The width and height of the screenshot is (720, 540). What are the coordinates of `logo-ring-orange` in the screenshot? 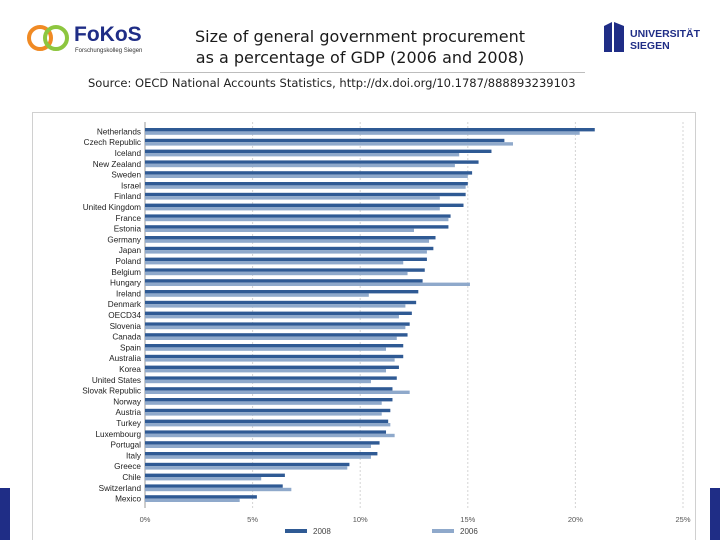 It's located at (40, 38).